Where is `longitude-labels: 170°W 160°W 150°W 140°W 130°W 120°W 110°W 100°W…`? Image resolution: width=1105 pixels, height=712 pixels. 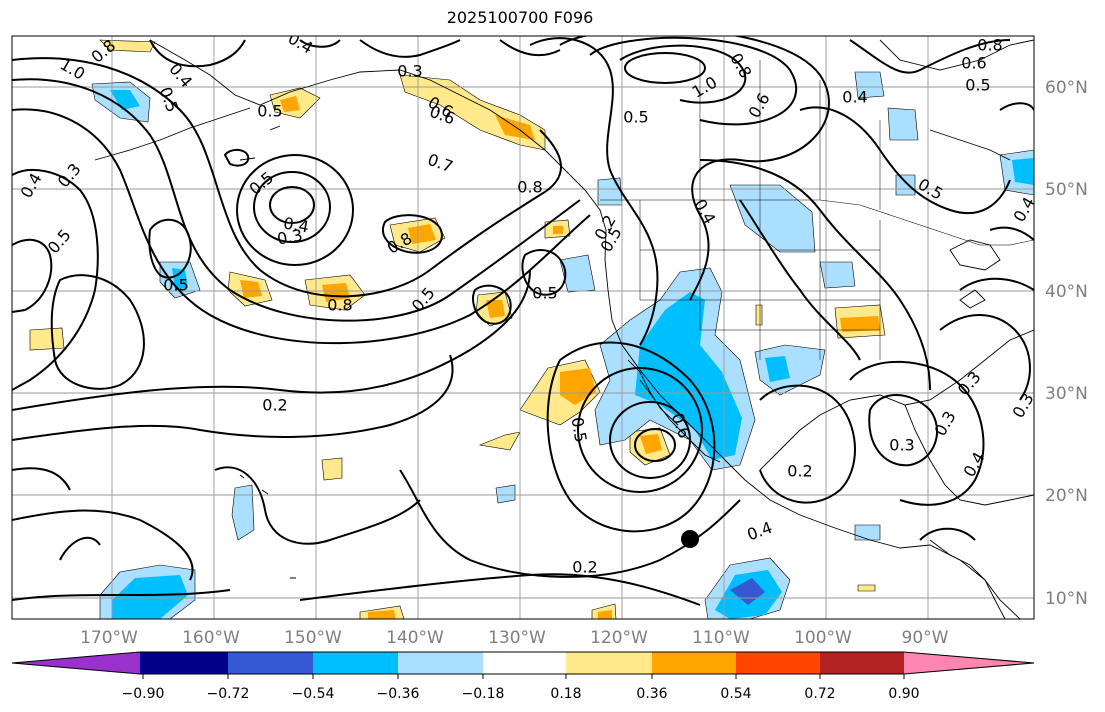 longitude-labels: 170°W 160°W 150°W 140°W 130°W 120°W 110°W 100°W… is located at coordinates (514, 638).